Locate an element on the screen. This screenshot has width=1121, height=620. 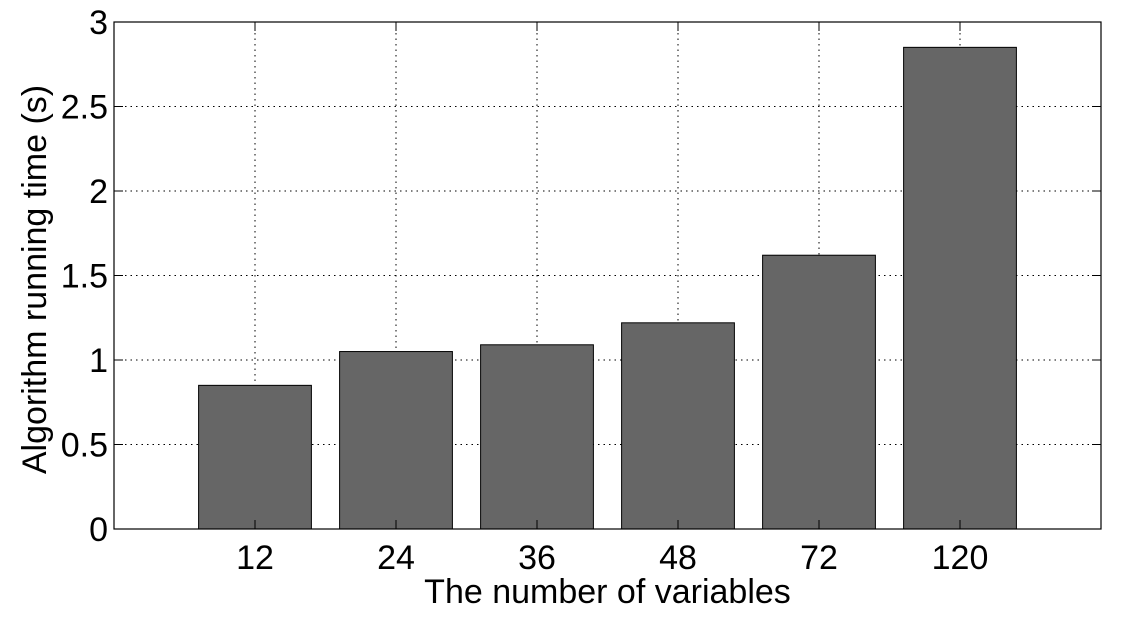
x-tick-labels: 12 24 36 48 72 120 is located at coordinates (612, 558).